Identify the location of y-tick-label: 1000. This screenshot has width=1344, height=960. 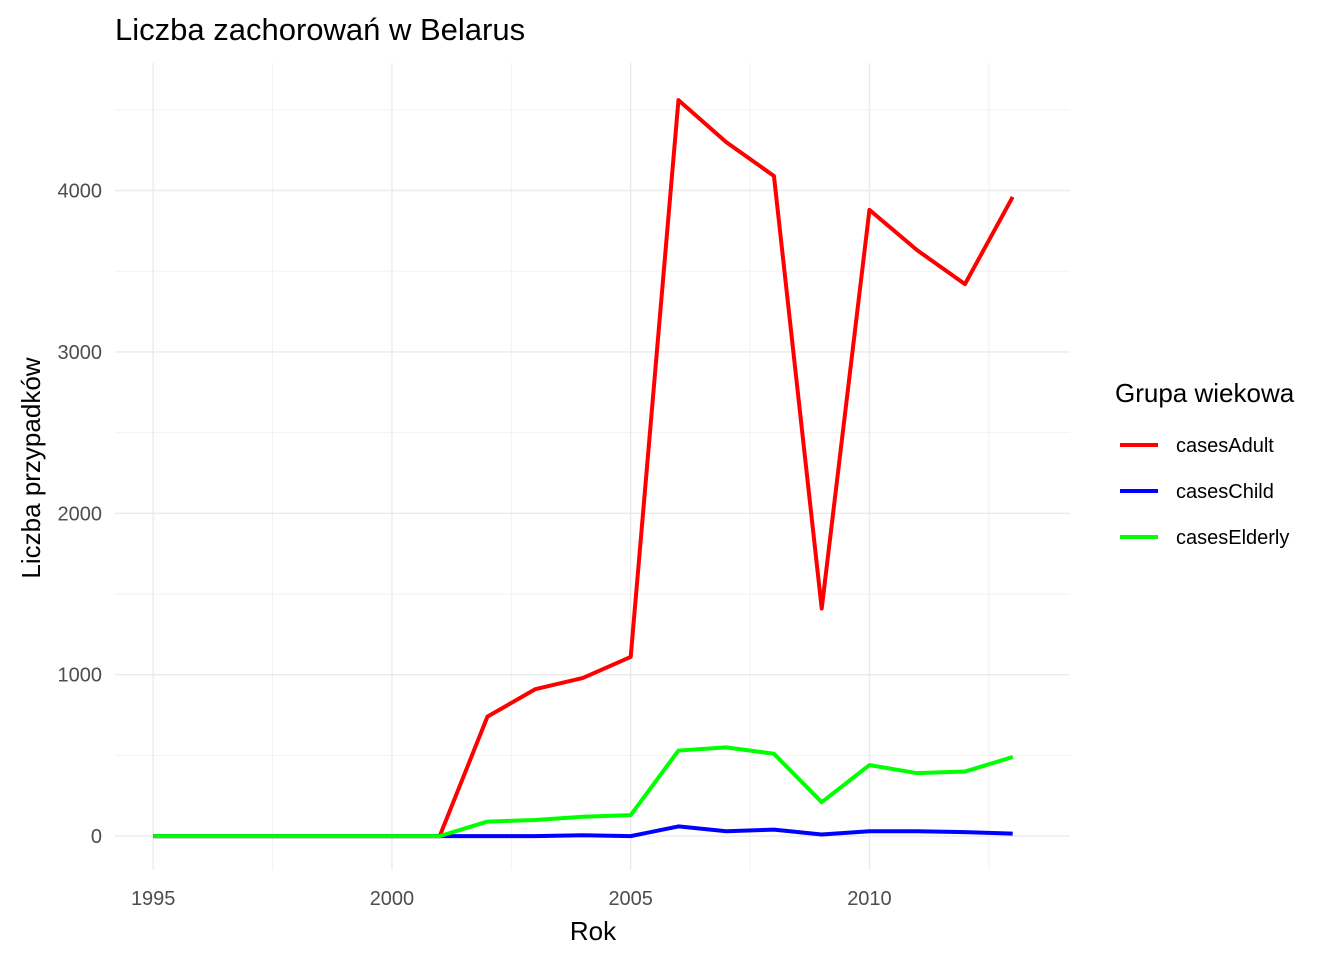
(80, 676).